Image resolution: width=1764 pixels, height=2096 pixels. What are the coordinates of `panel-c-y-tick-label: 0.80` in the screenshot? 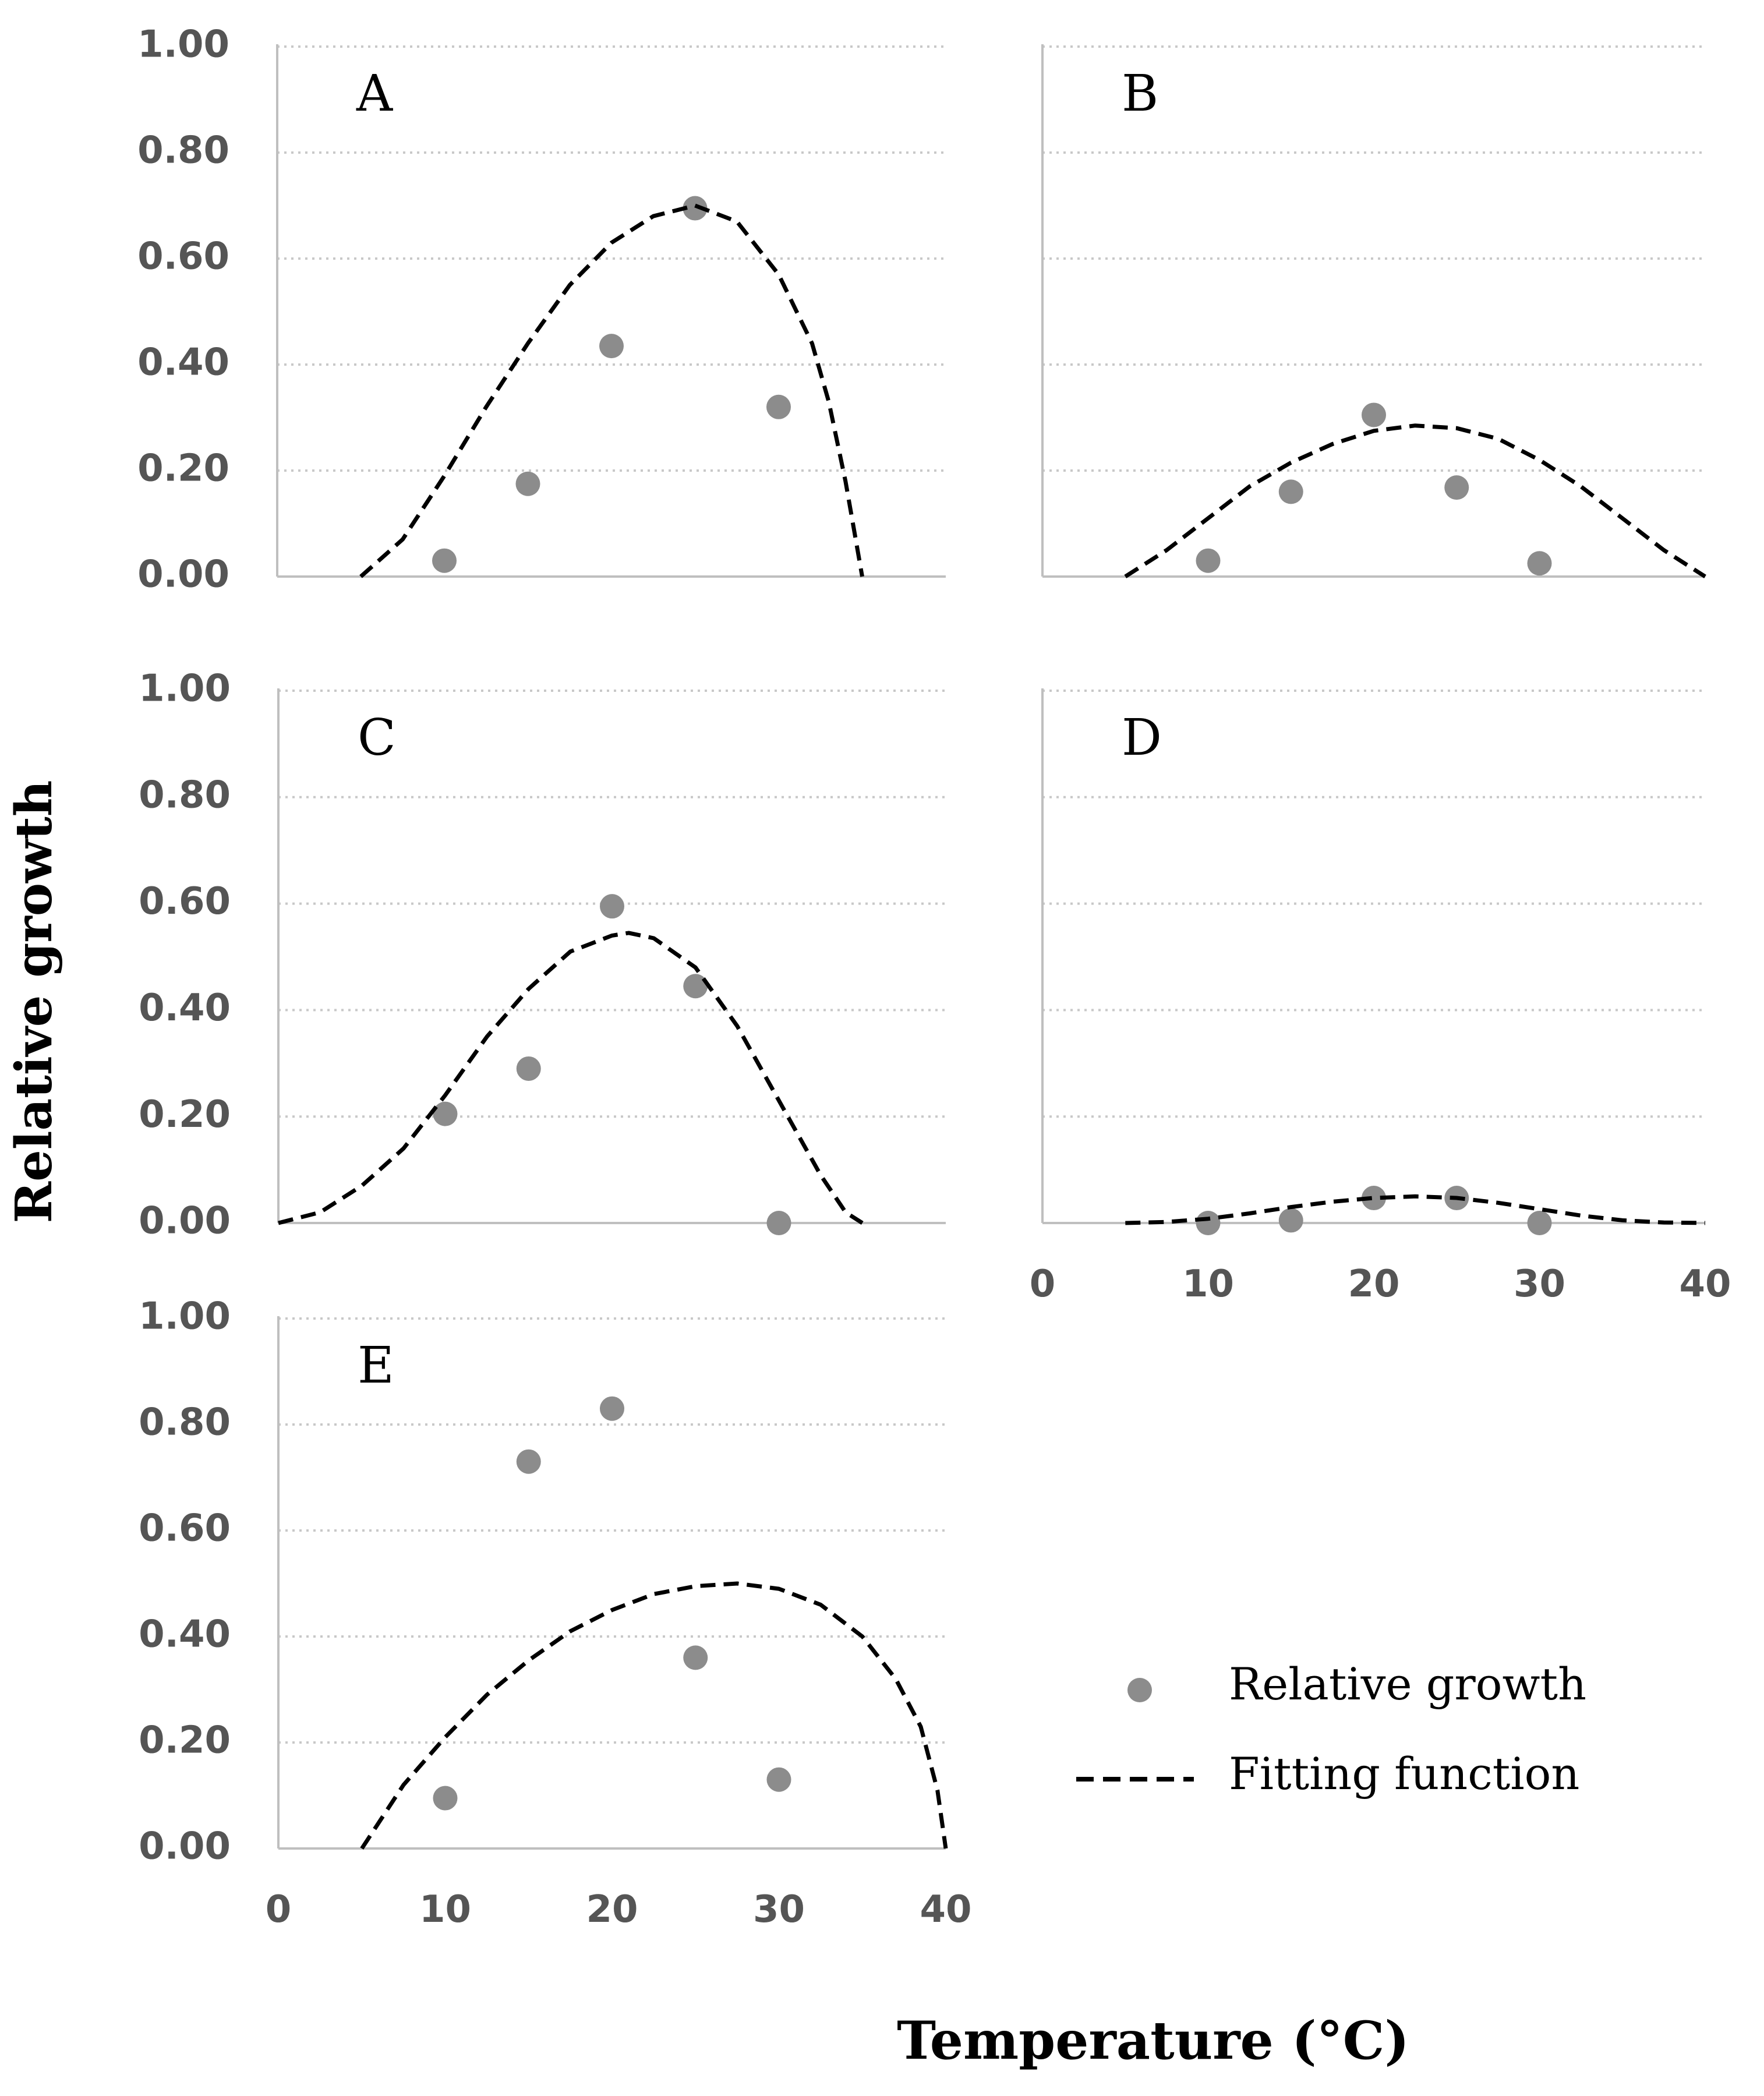 It's located at (185, 795).